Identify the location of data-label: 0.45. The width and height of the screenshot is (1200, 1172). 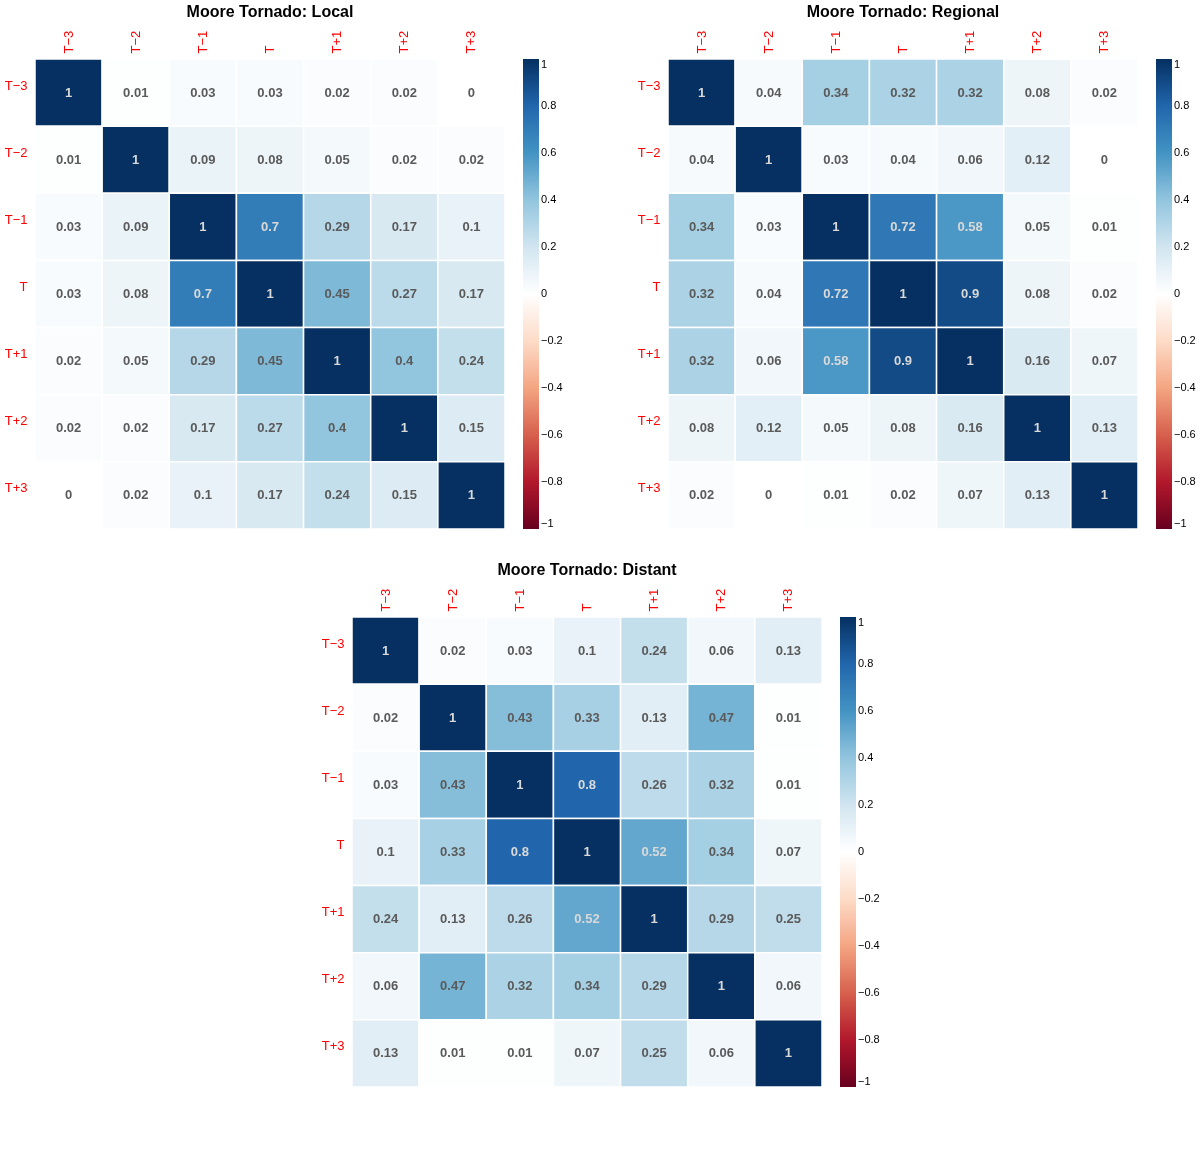
(337, 293).